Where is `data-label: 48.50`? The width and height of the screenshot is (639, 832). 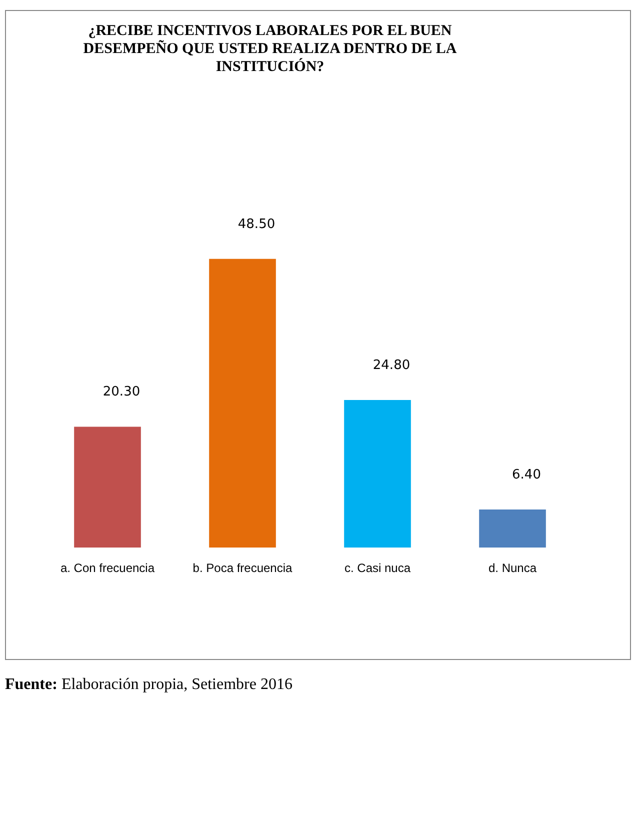
data-label: 48.50 is located at coordinates (257, 224).